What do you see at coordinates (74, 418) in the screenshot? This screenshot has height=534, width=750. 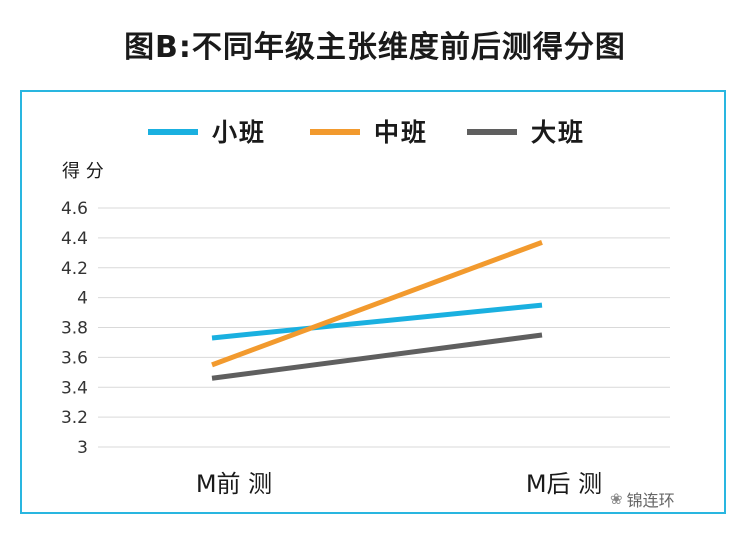 I see `y-tick-label: 3.2` at bounding box center [74, 418].